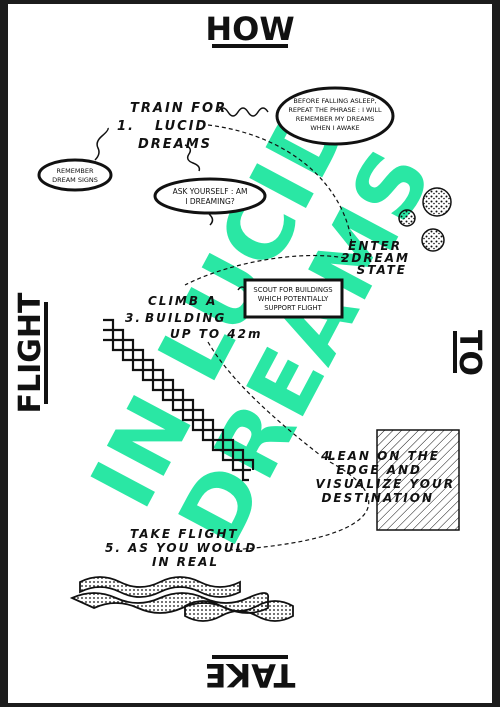  I want to click on step-2-line-1: ENTER, so click(375, 246).